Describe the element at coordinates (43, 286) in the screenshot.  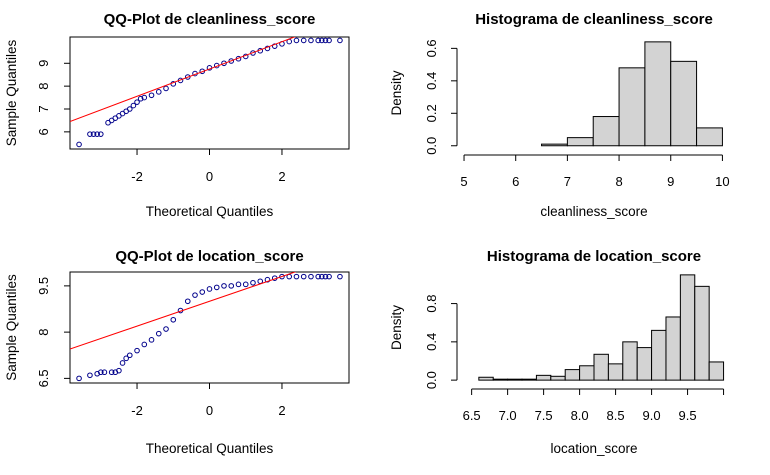
I see `qq2-ytick-label-2: 9.5` at that location.